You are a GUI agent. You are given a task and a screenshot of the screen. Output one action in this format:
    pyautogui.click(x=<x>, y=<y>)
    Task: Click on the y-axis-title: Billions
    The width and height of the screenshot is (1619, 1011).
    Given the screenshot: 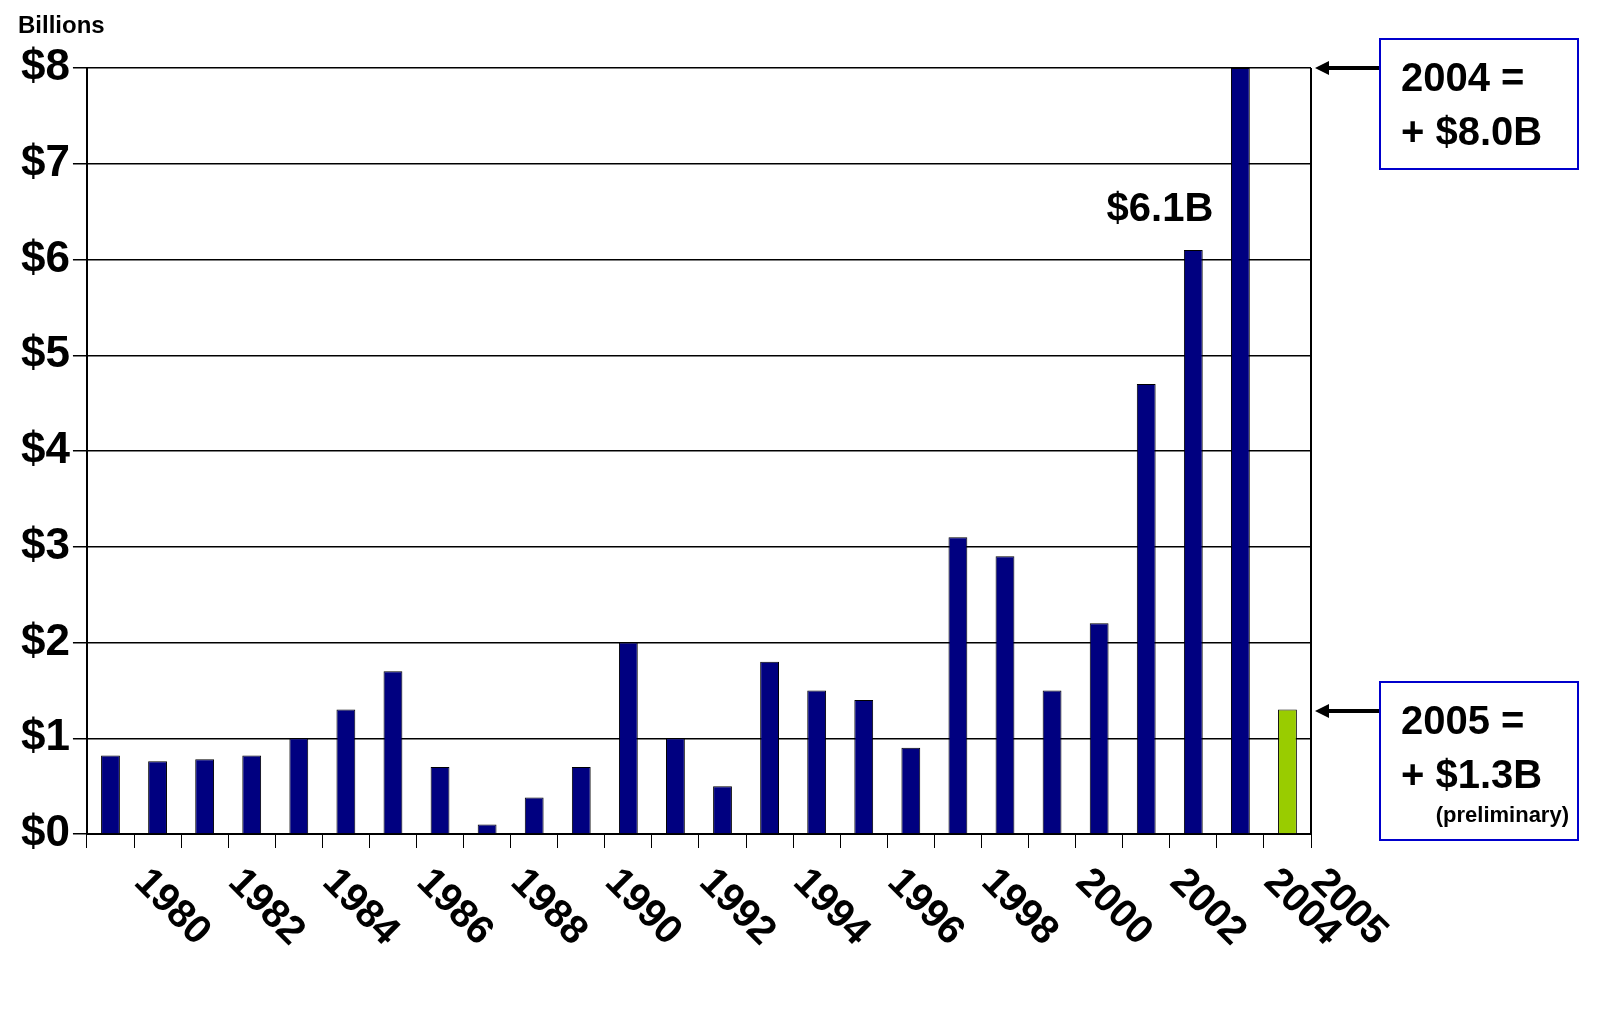 What is the action you would take?
    pyautogui.click(x=61, y=24)
    